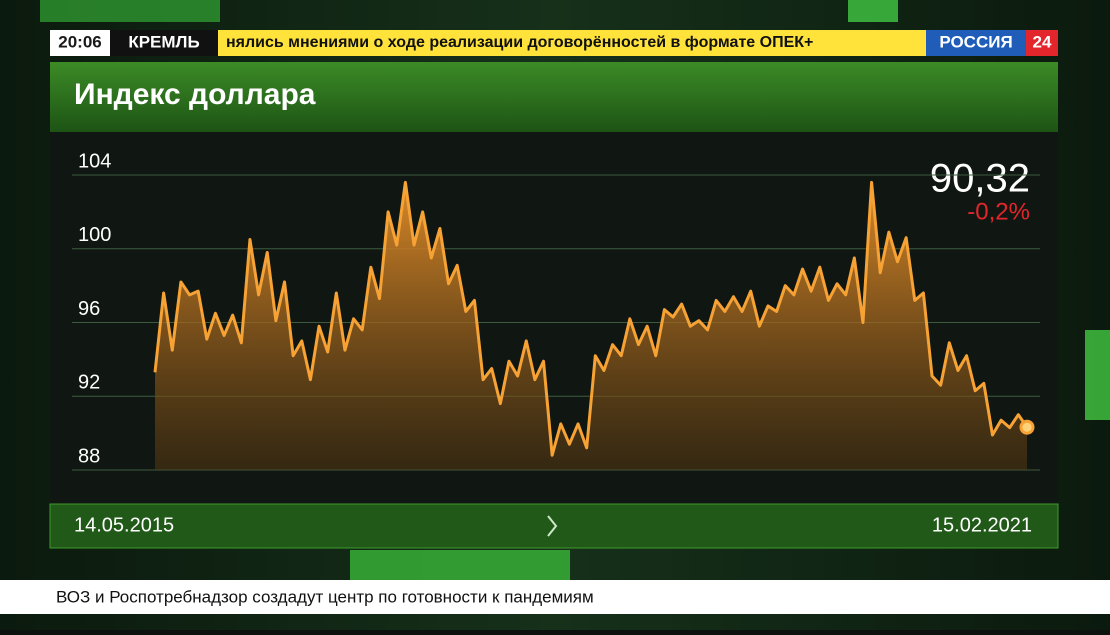  I want to click on date-bar, so click(554, 526).